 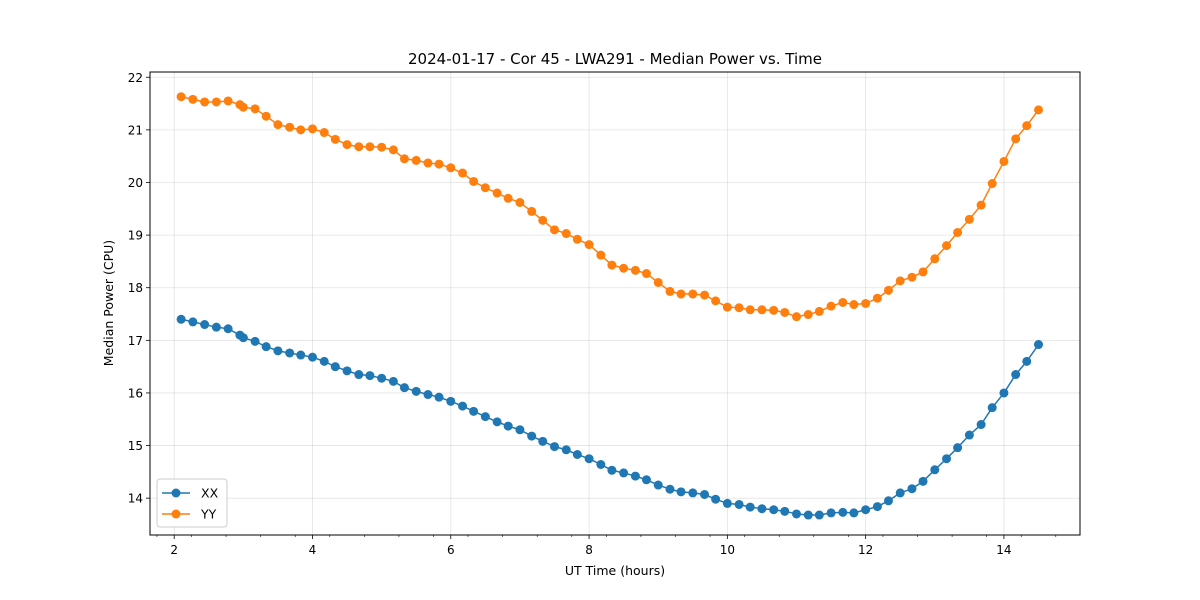 I want to click on legend-yy-marker, so click(x=176, y=514).